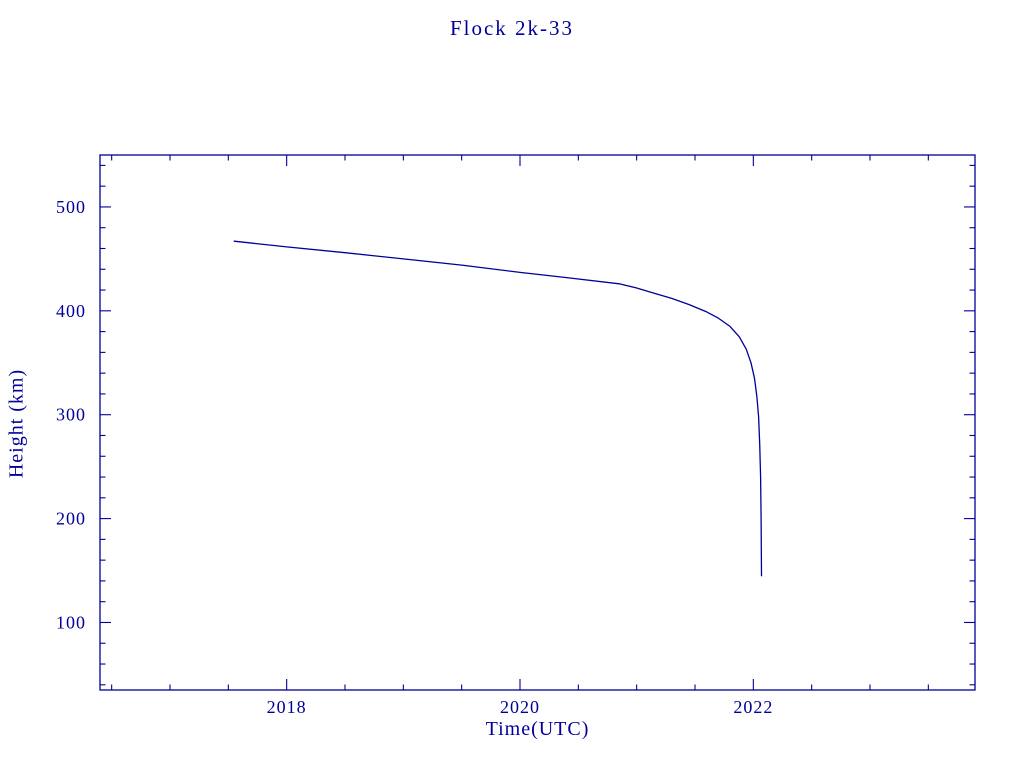 Image resolution: width=1024 pixels, height=768 pixels. I want to click on x-tick-label: 2022, so click(753, 707).